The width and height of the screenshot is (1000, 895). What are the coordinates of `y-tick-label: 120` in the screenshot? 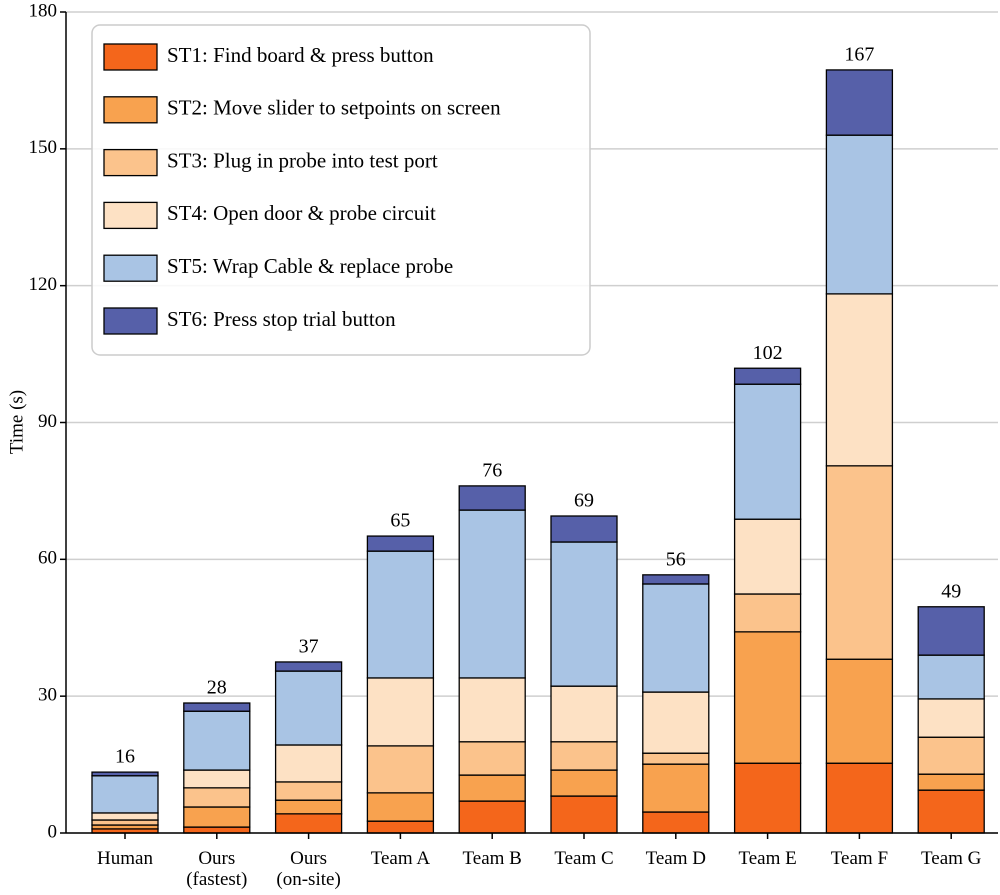 It's located at (43, 284).